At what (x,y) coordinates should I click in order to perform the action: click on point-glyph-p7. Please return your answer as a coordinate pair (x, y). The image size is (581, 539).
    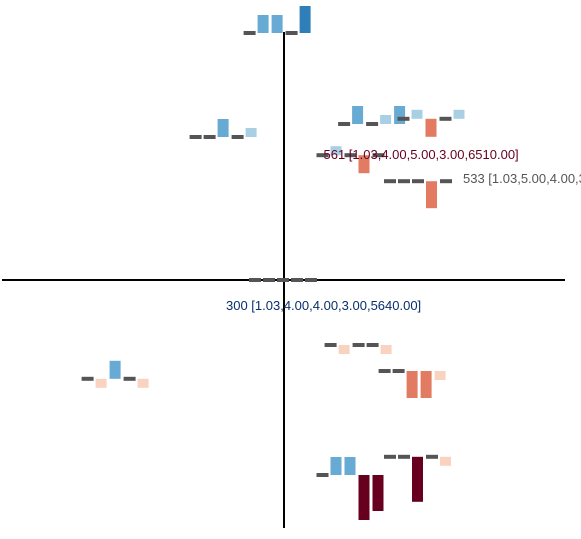
    Looking at the image, I should click on (283, 280).